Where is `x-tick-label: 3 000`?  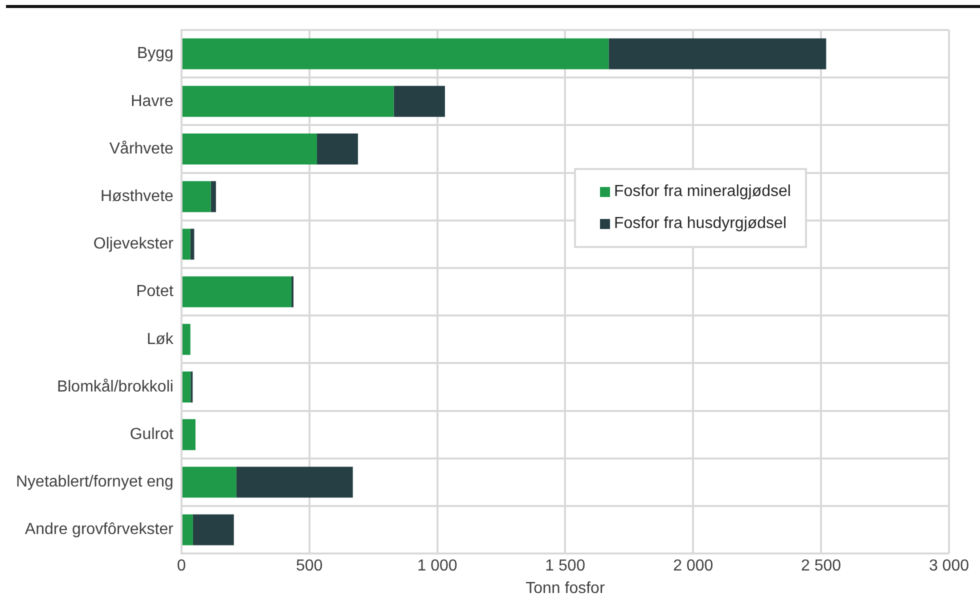
x-tick-label: 3 000 is located at coordinates (949, 566).